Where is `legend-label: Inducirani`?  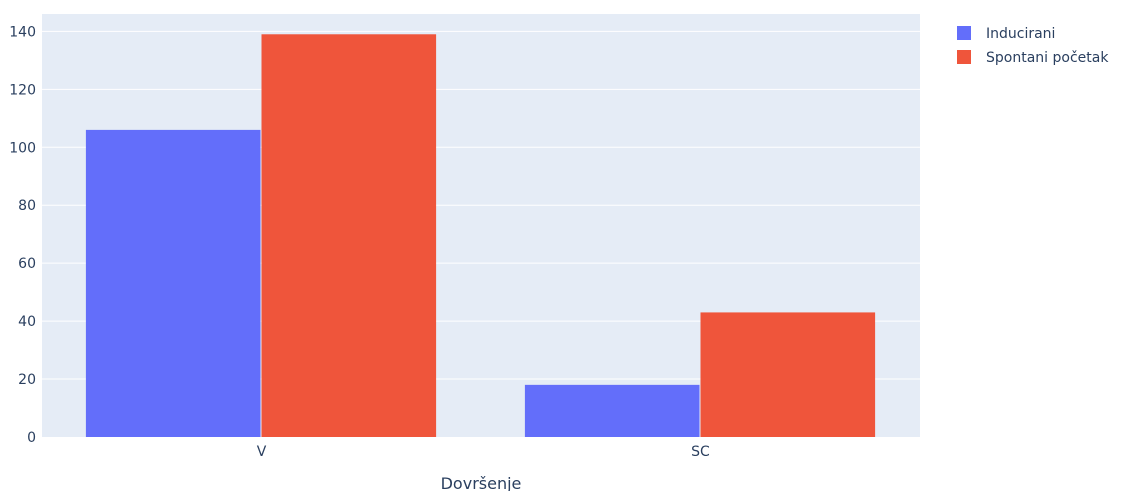
legend-label: Inducirani is located at coordinates (1020, 34).